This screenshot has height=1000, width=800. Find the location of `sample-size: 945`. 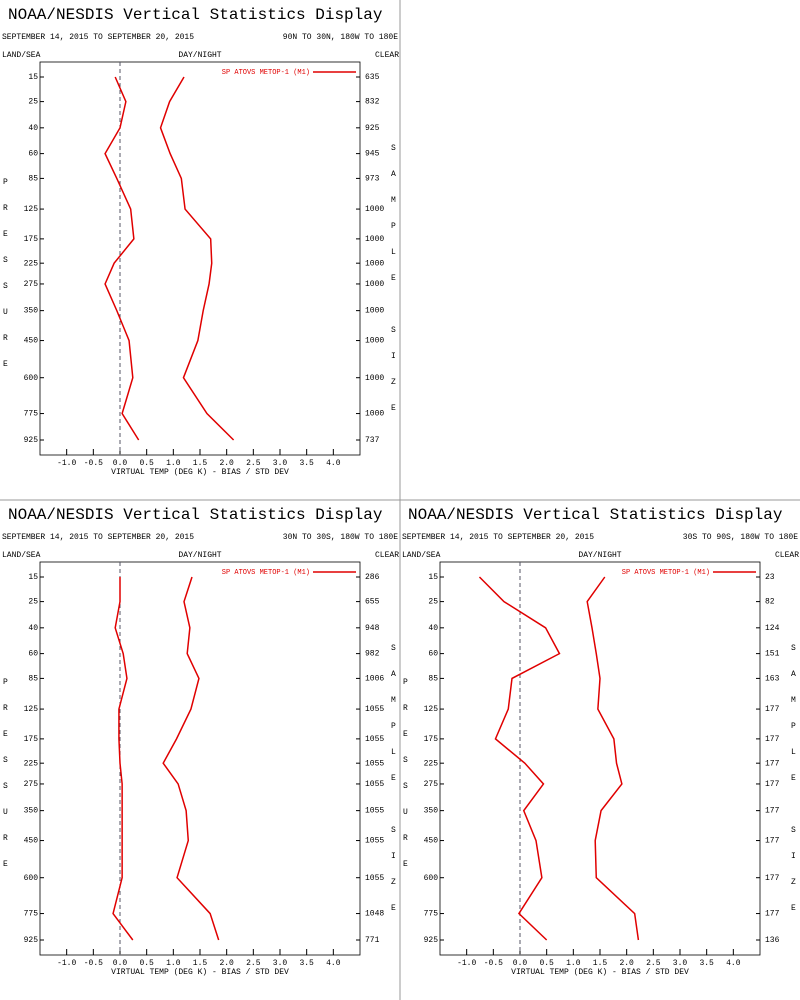

sample-size: 945 is located at coordinates (372, 154).